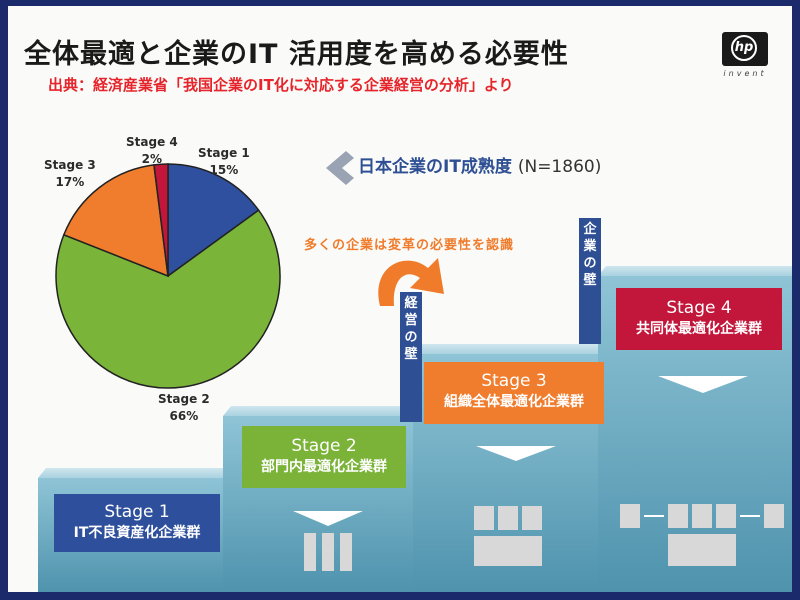  What do you see at coordinates (695, 271) in the screenshot?
I see `step-4-top` at bounding box center [695, 271].